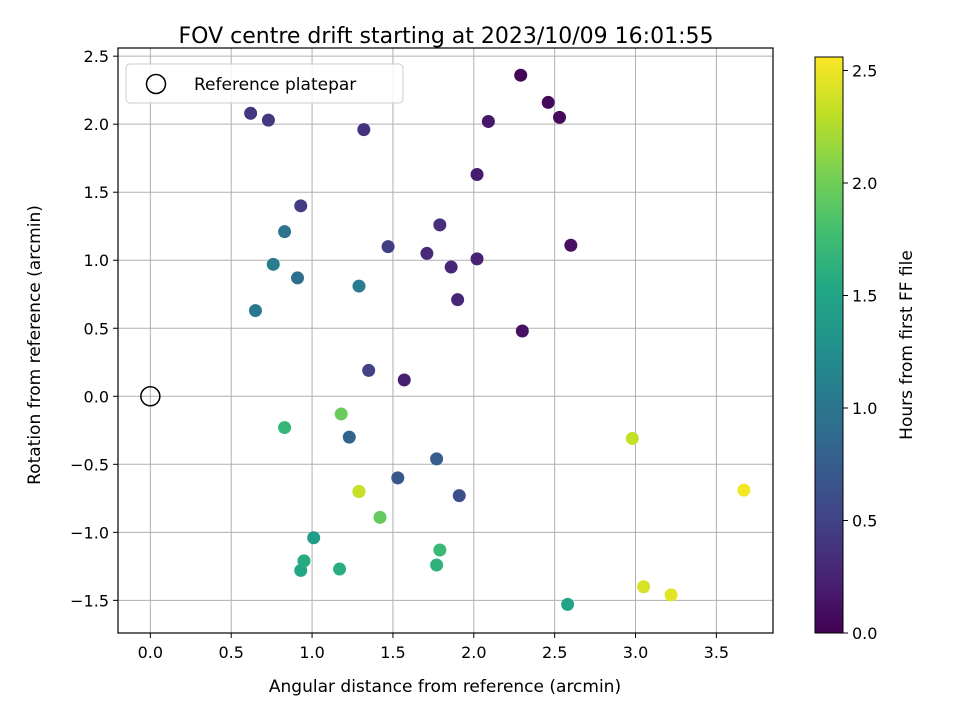 The height and width of the screenshot is (720, 960). What do you see at coordinates (864, 183) in the screenshot?
I see `colorbar-tick-label: 2.0` at bounding box center [864, 183].